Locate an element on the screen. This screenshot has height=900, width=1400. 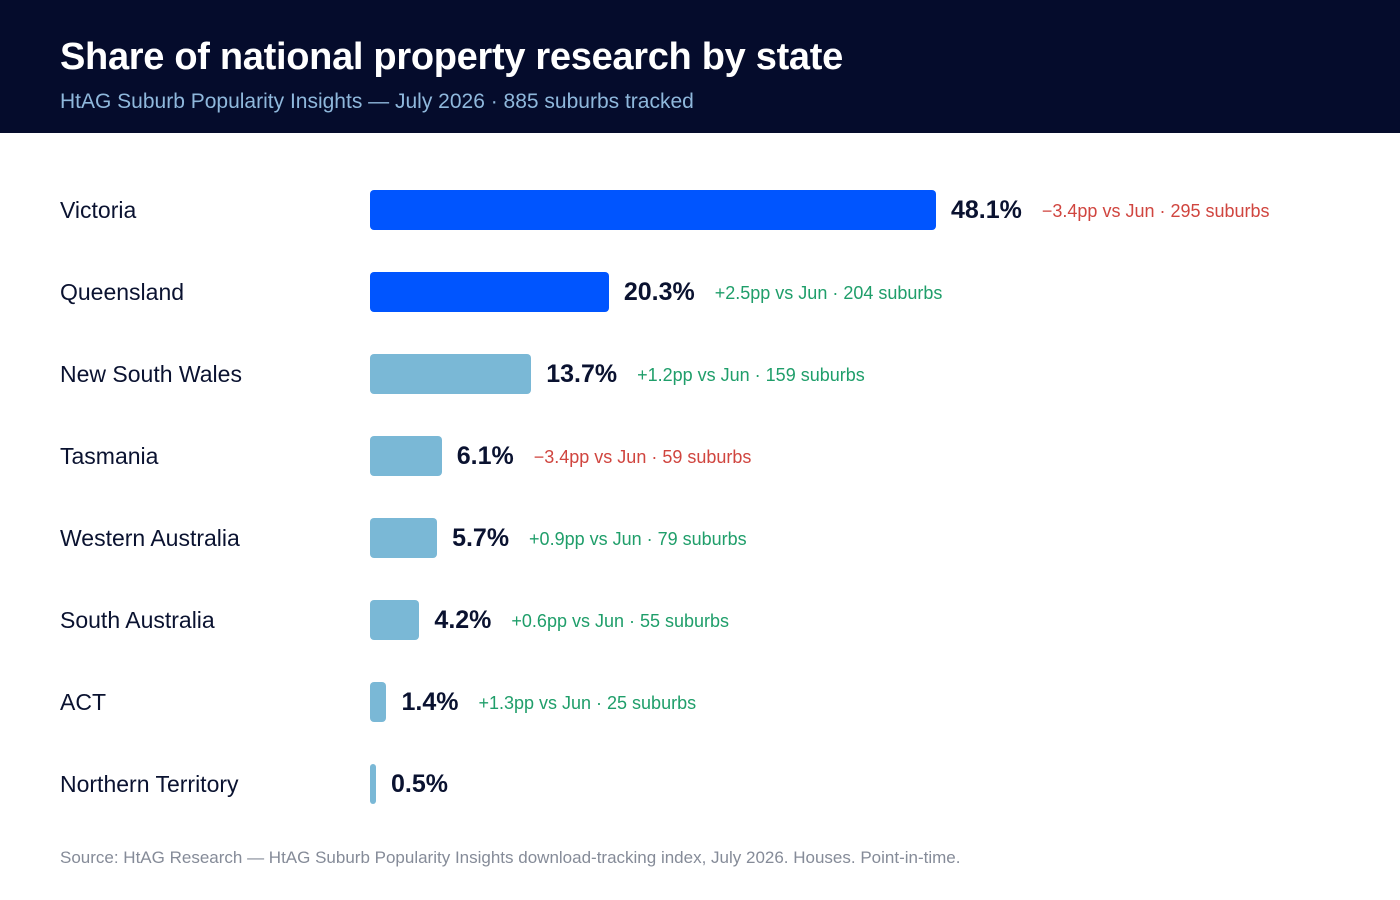
bar-row: Northern Territory 0.5% is located at coordinates (700, 784).